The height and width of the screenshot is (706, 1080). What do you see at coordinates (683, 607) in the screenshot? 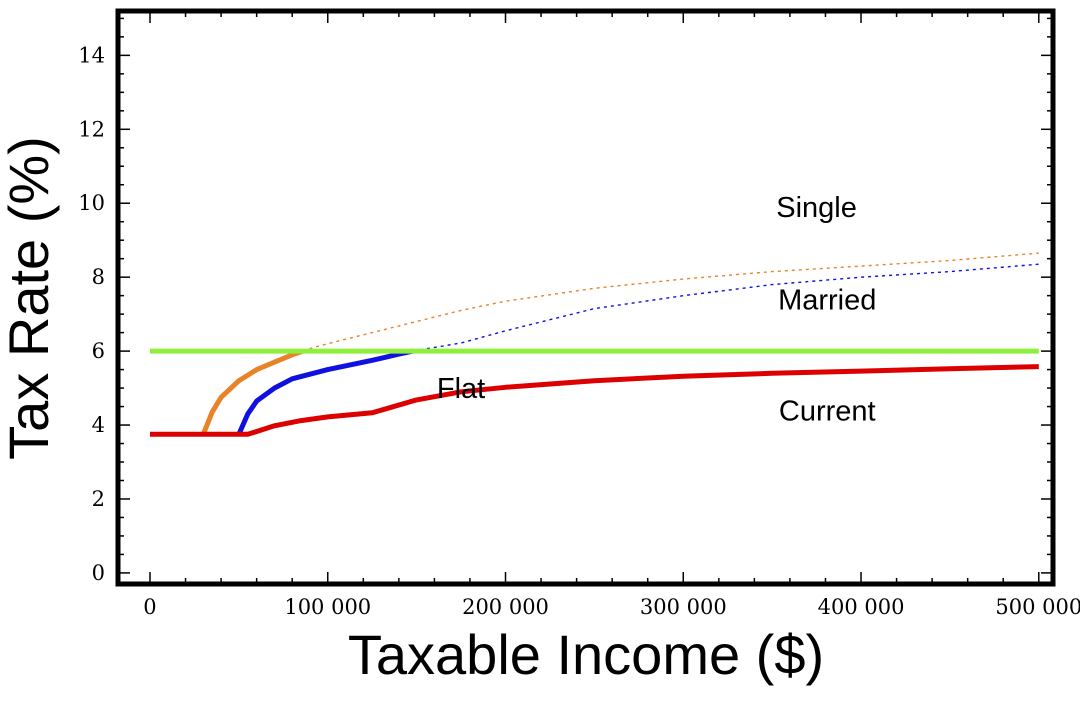
I see `x-tick-label: 300 000` at bounding box center [683, 607].